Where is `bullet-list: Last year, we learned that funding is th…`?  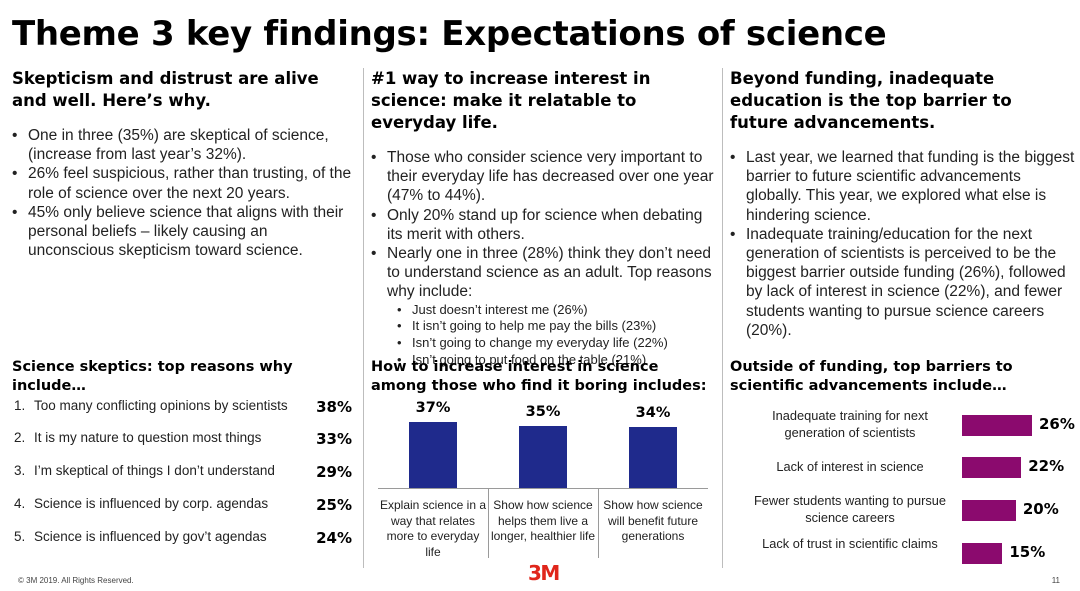 bullet-list: Last year, we learned that funding is th… is located at coordinates (902, 244).